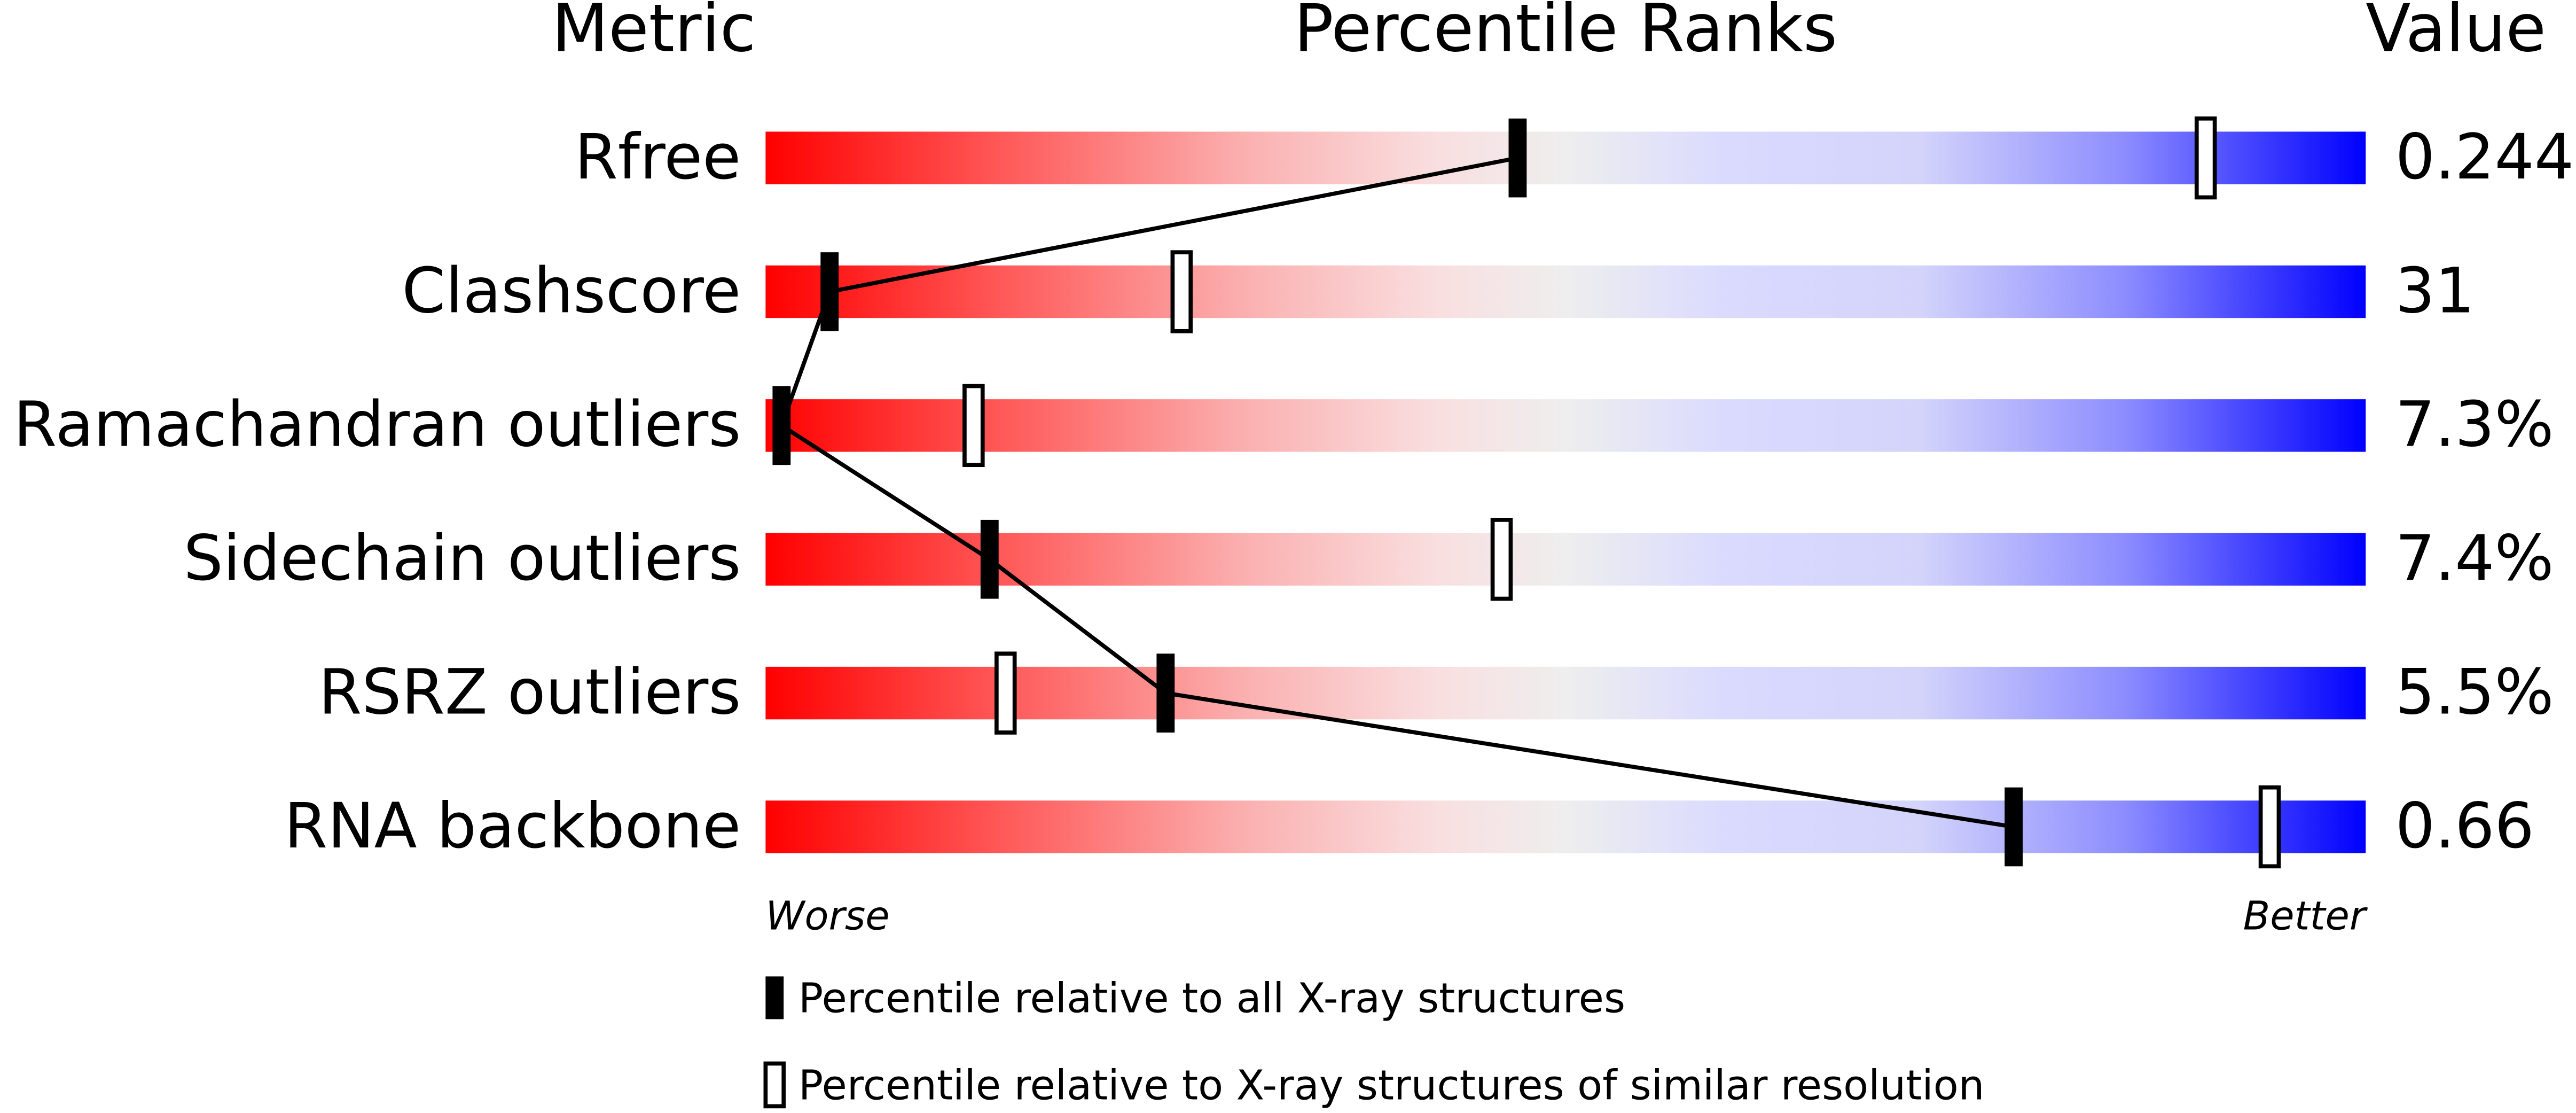 The width and height of the screenshot is (2576, 1113). Describe the element at coordinates (2305, 916) in the screenshot. I see `better-label: Better` at that location.